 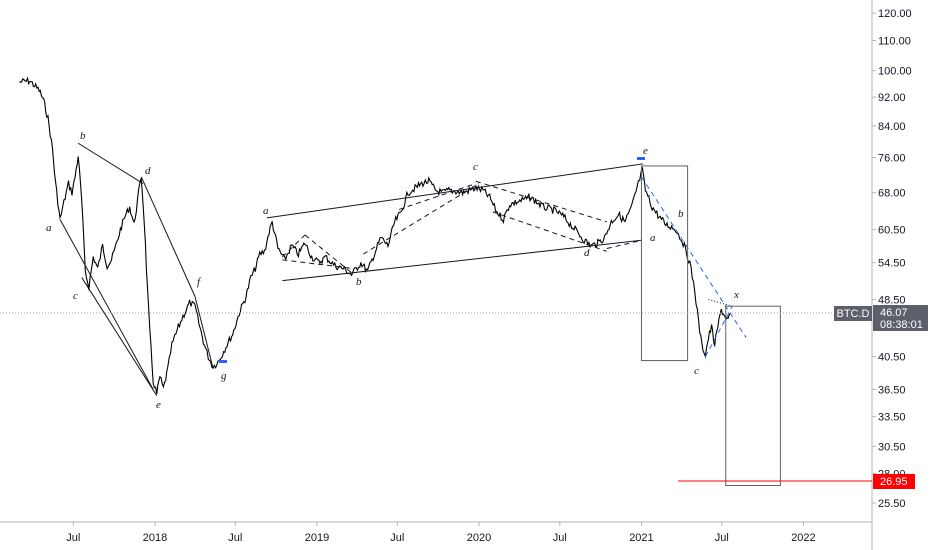 What do you see at coordinates (892, 358) in the screenshot?
I see `y-tick-label: 40.50` at bounding box center [892, 358].